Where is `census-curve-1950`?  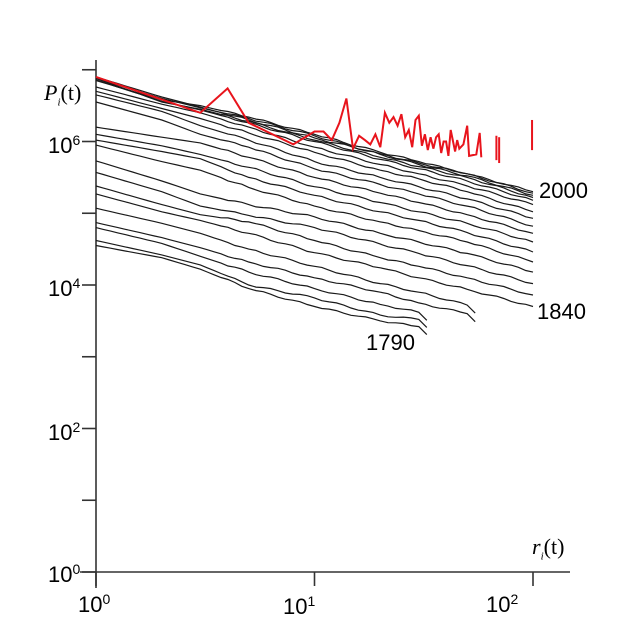 census-curve-1950 is located at coordinates (314, 146).